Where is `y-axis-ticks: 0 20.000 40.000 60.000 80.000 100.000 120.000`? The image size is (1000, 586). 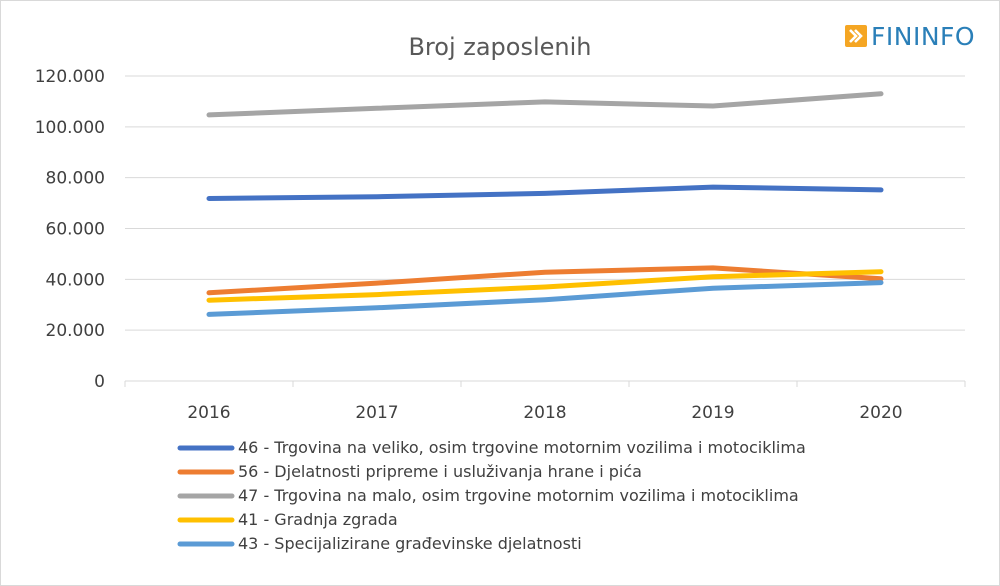 y-axis-ticks: 0 20.000 40.000 60.000 80.000 100.000 120.000 is located at coordinates (70, 229).